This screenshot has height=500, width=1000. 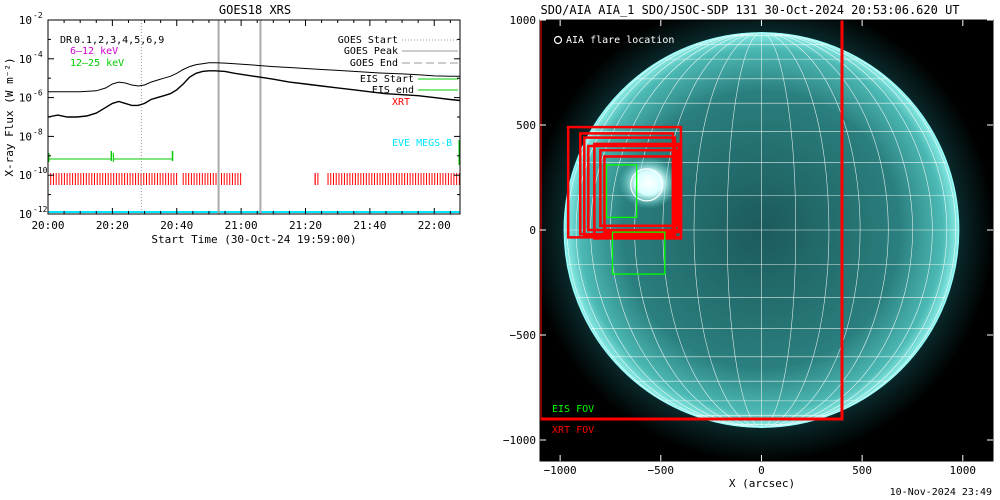 I want to click on flare-brightening, so click(x=648, y=182).